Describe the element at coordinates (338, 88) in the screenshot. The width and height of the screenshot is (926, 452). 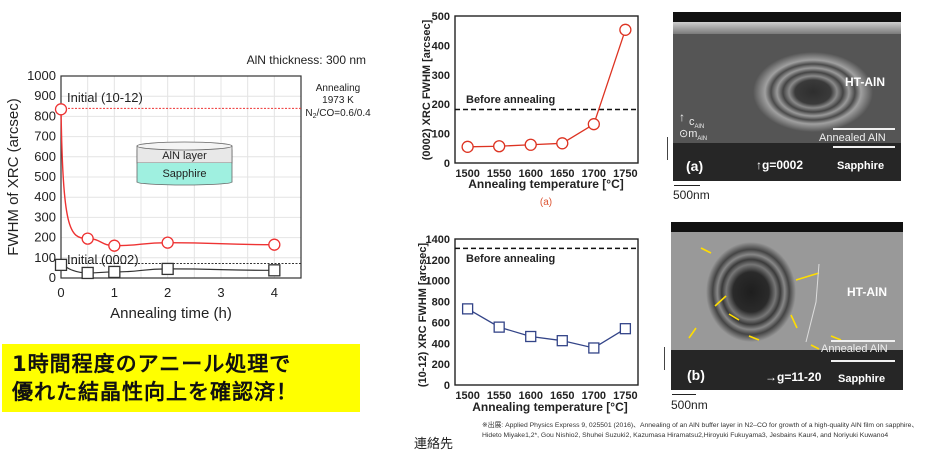
I see `annealing-label: Annealing` at that location.